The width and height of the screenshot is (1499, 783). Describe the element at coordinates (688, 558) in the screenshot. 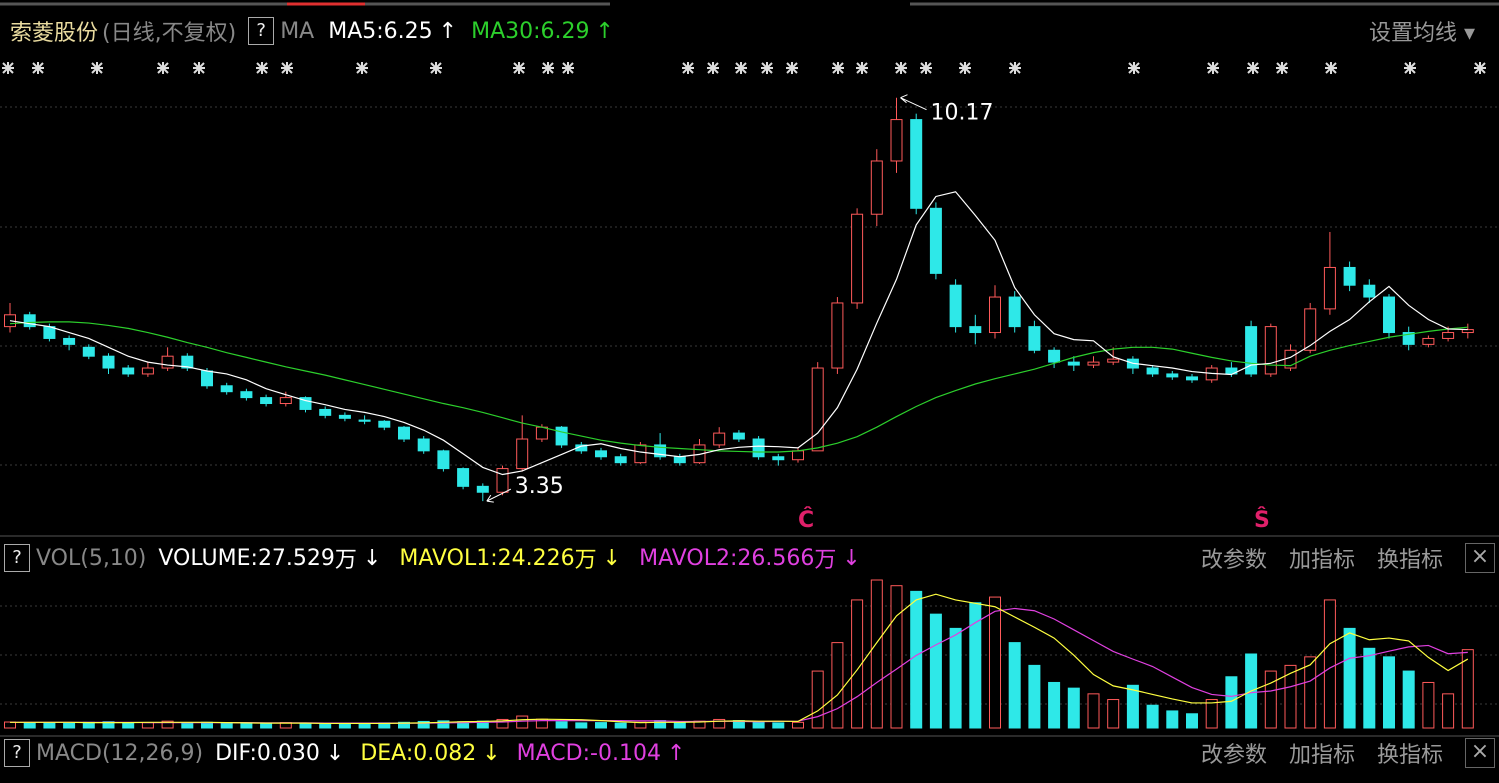

I see `mavol2-label: MAVOL2:` at that location.